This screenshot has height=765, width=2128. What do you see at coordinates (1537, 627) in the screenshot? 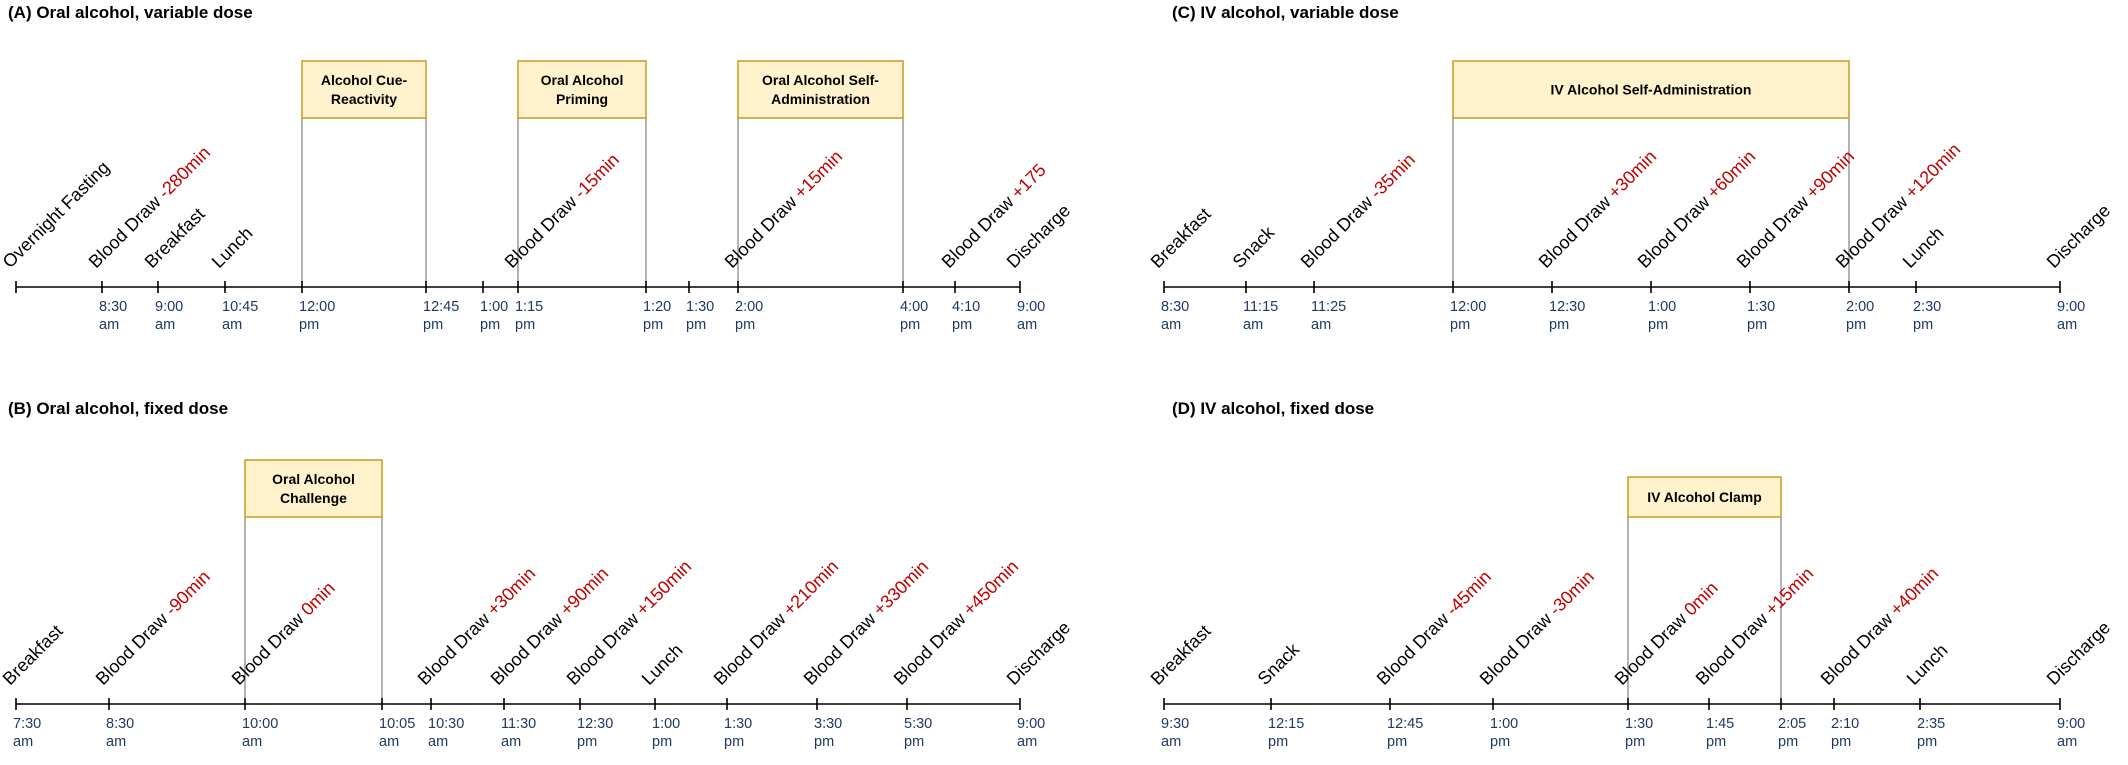
I see `event-label: Blood Draw -30min` at bounding box center [1537, 627].